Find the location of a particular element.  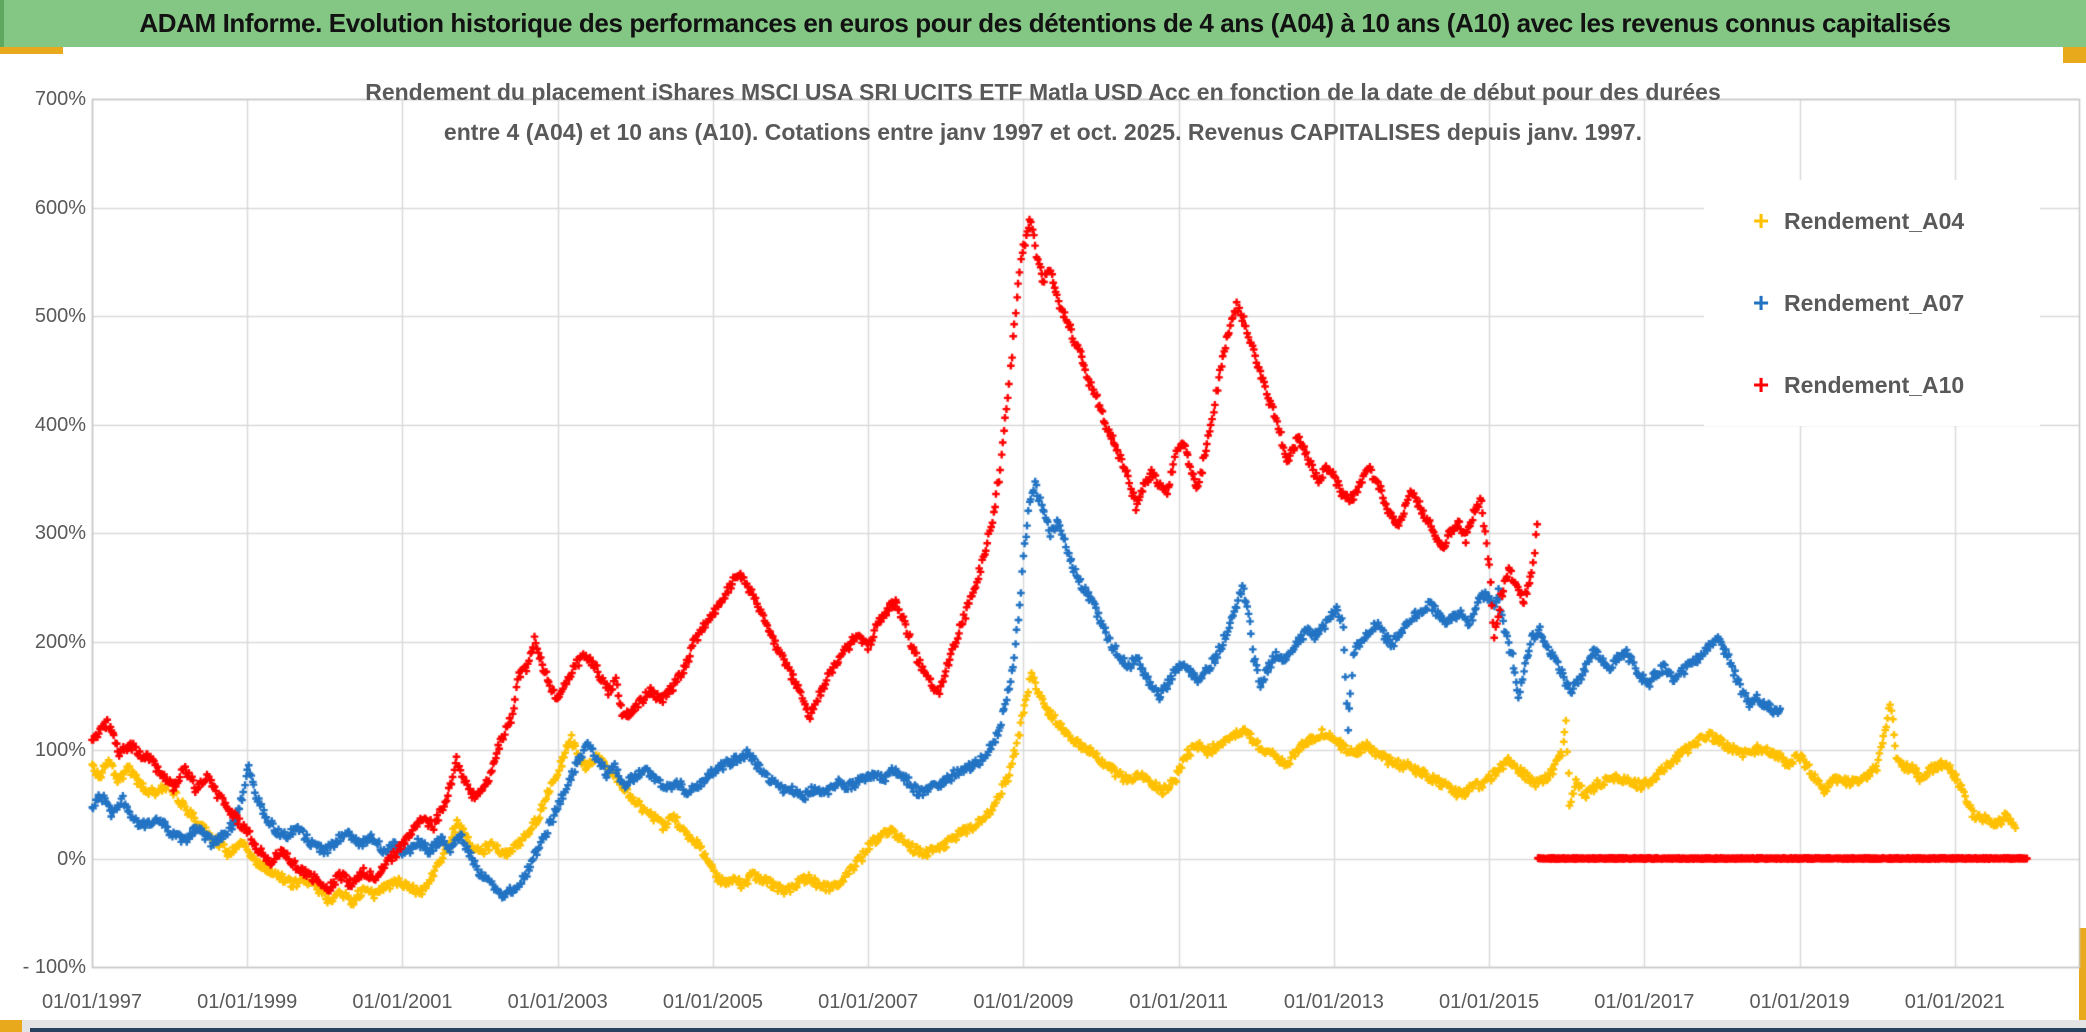

x-axis-label: 01/01/1999 is located at coordinates (247, 1002).